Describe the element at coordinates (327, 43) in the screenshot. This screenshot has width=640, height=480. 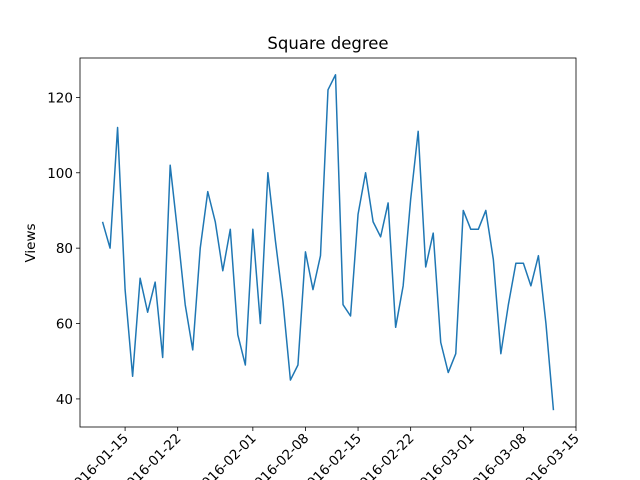
I see `chart-title: Square degree` at that location.